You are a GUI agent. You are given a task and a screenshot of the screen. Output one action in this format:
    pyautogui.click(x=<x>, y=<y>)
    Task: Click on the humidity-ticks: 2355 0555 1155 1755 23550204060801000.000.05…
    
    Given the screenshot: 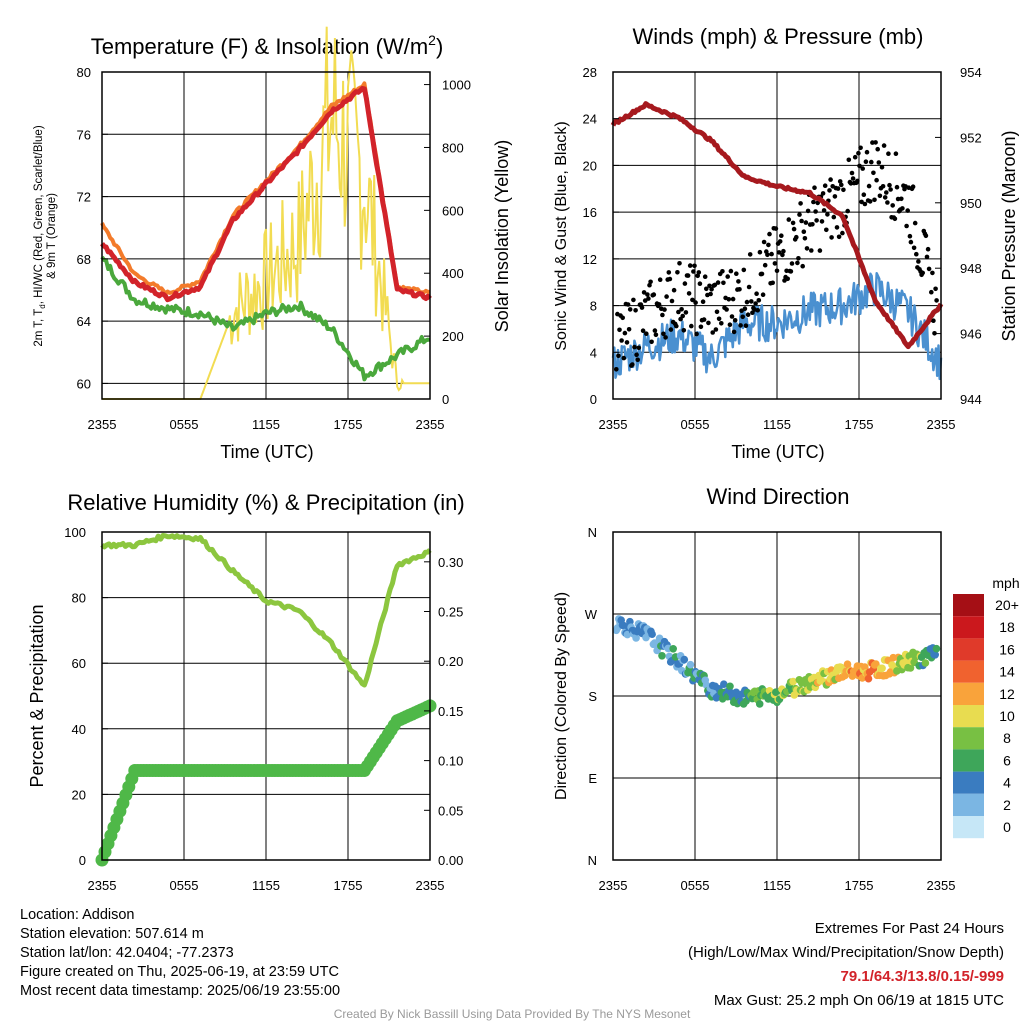 What is the action you would take?
    pyautogui.click(x=263, y=709)
    